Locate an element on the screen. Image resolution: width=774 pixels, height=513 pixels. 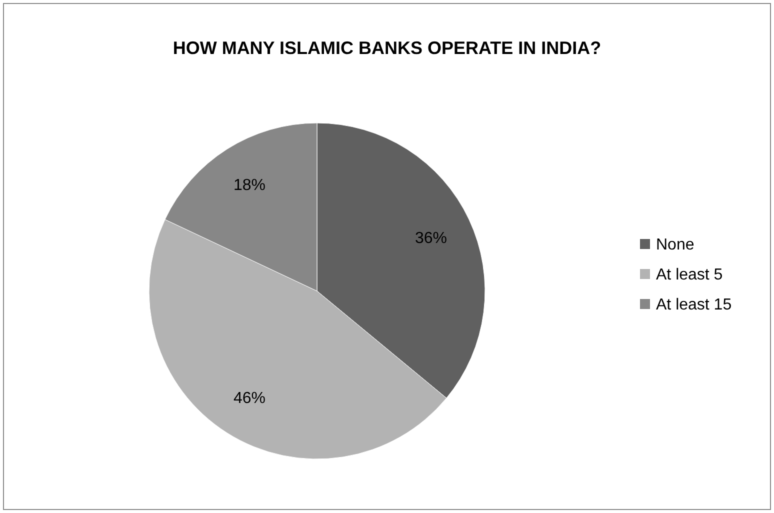
data-label: 46% is located at coordinates (249, 398).